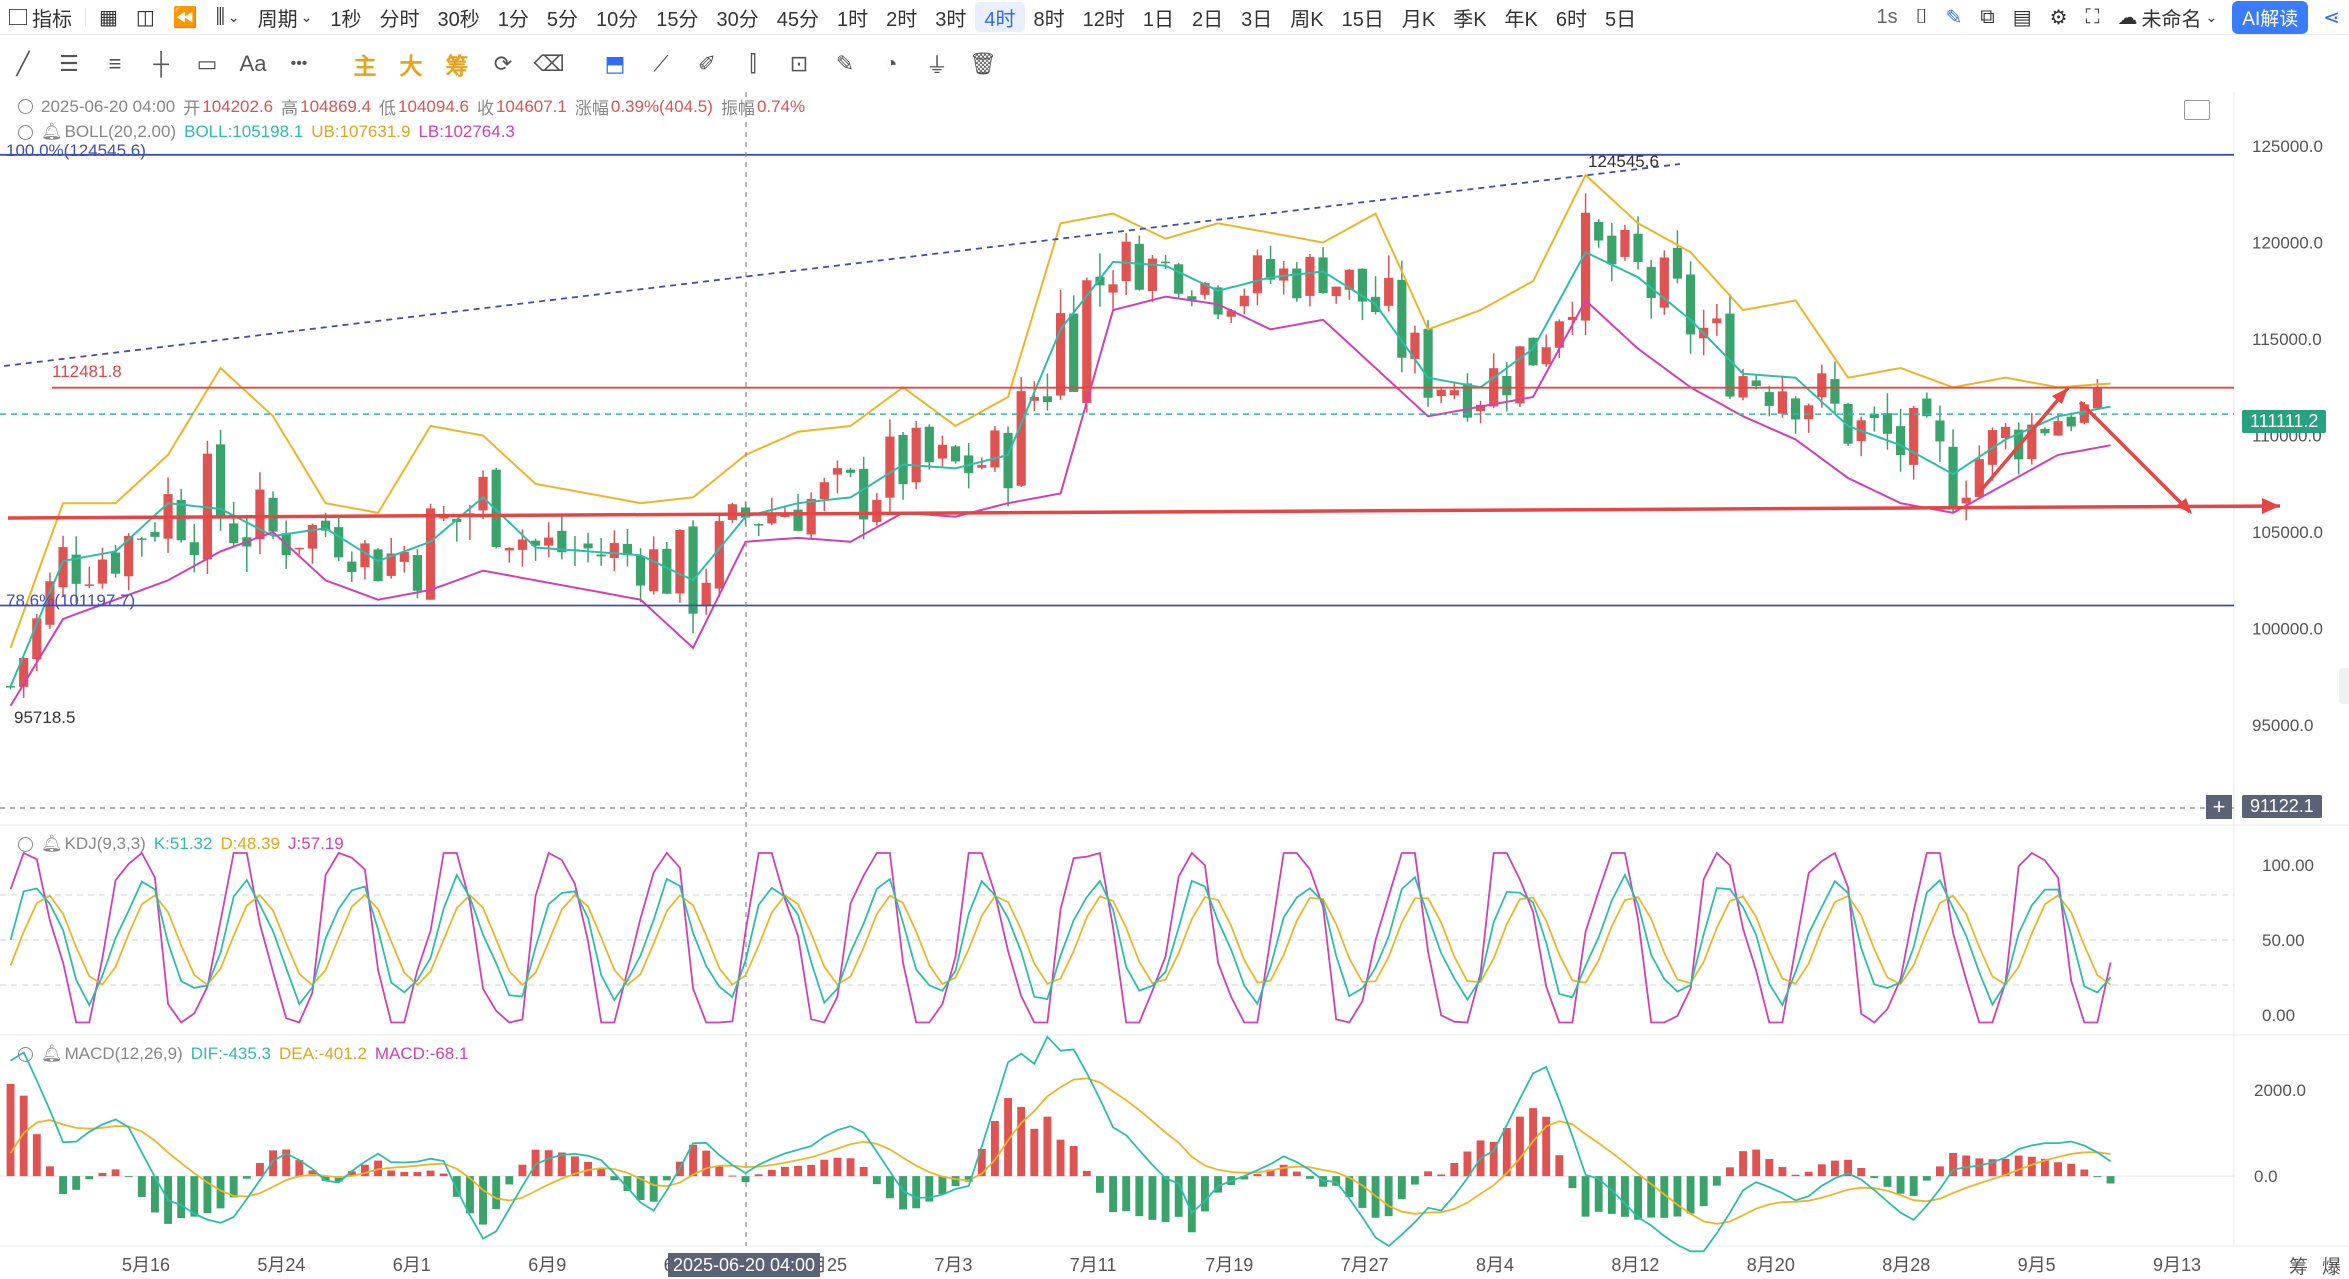 Image resolution: width=2349 pixels, height=1279 pixels. What do you see at coordinates (1049, 19) in the screenshot?
I see `interval-13: 8时` at bounding box center [1049, 19].